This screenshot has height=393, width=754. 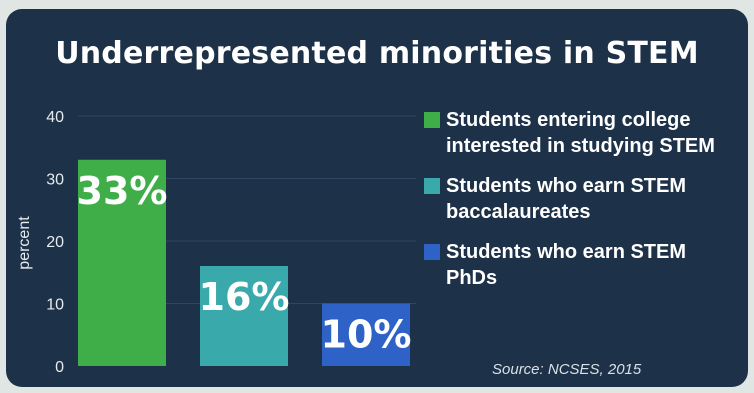 What do you see at coordinates (432, 186) in the screenshot?
I see `legend-swatch-baccalaureates` at bounding box center [432, 186].